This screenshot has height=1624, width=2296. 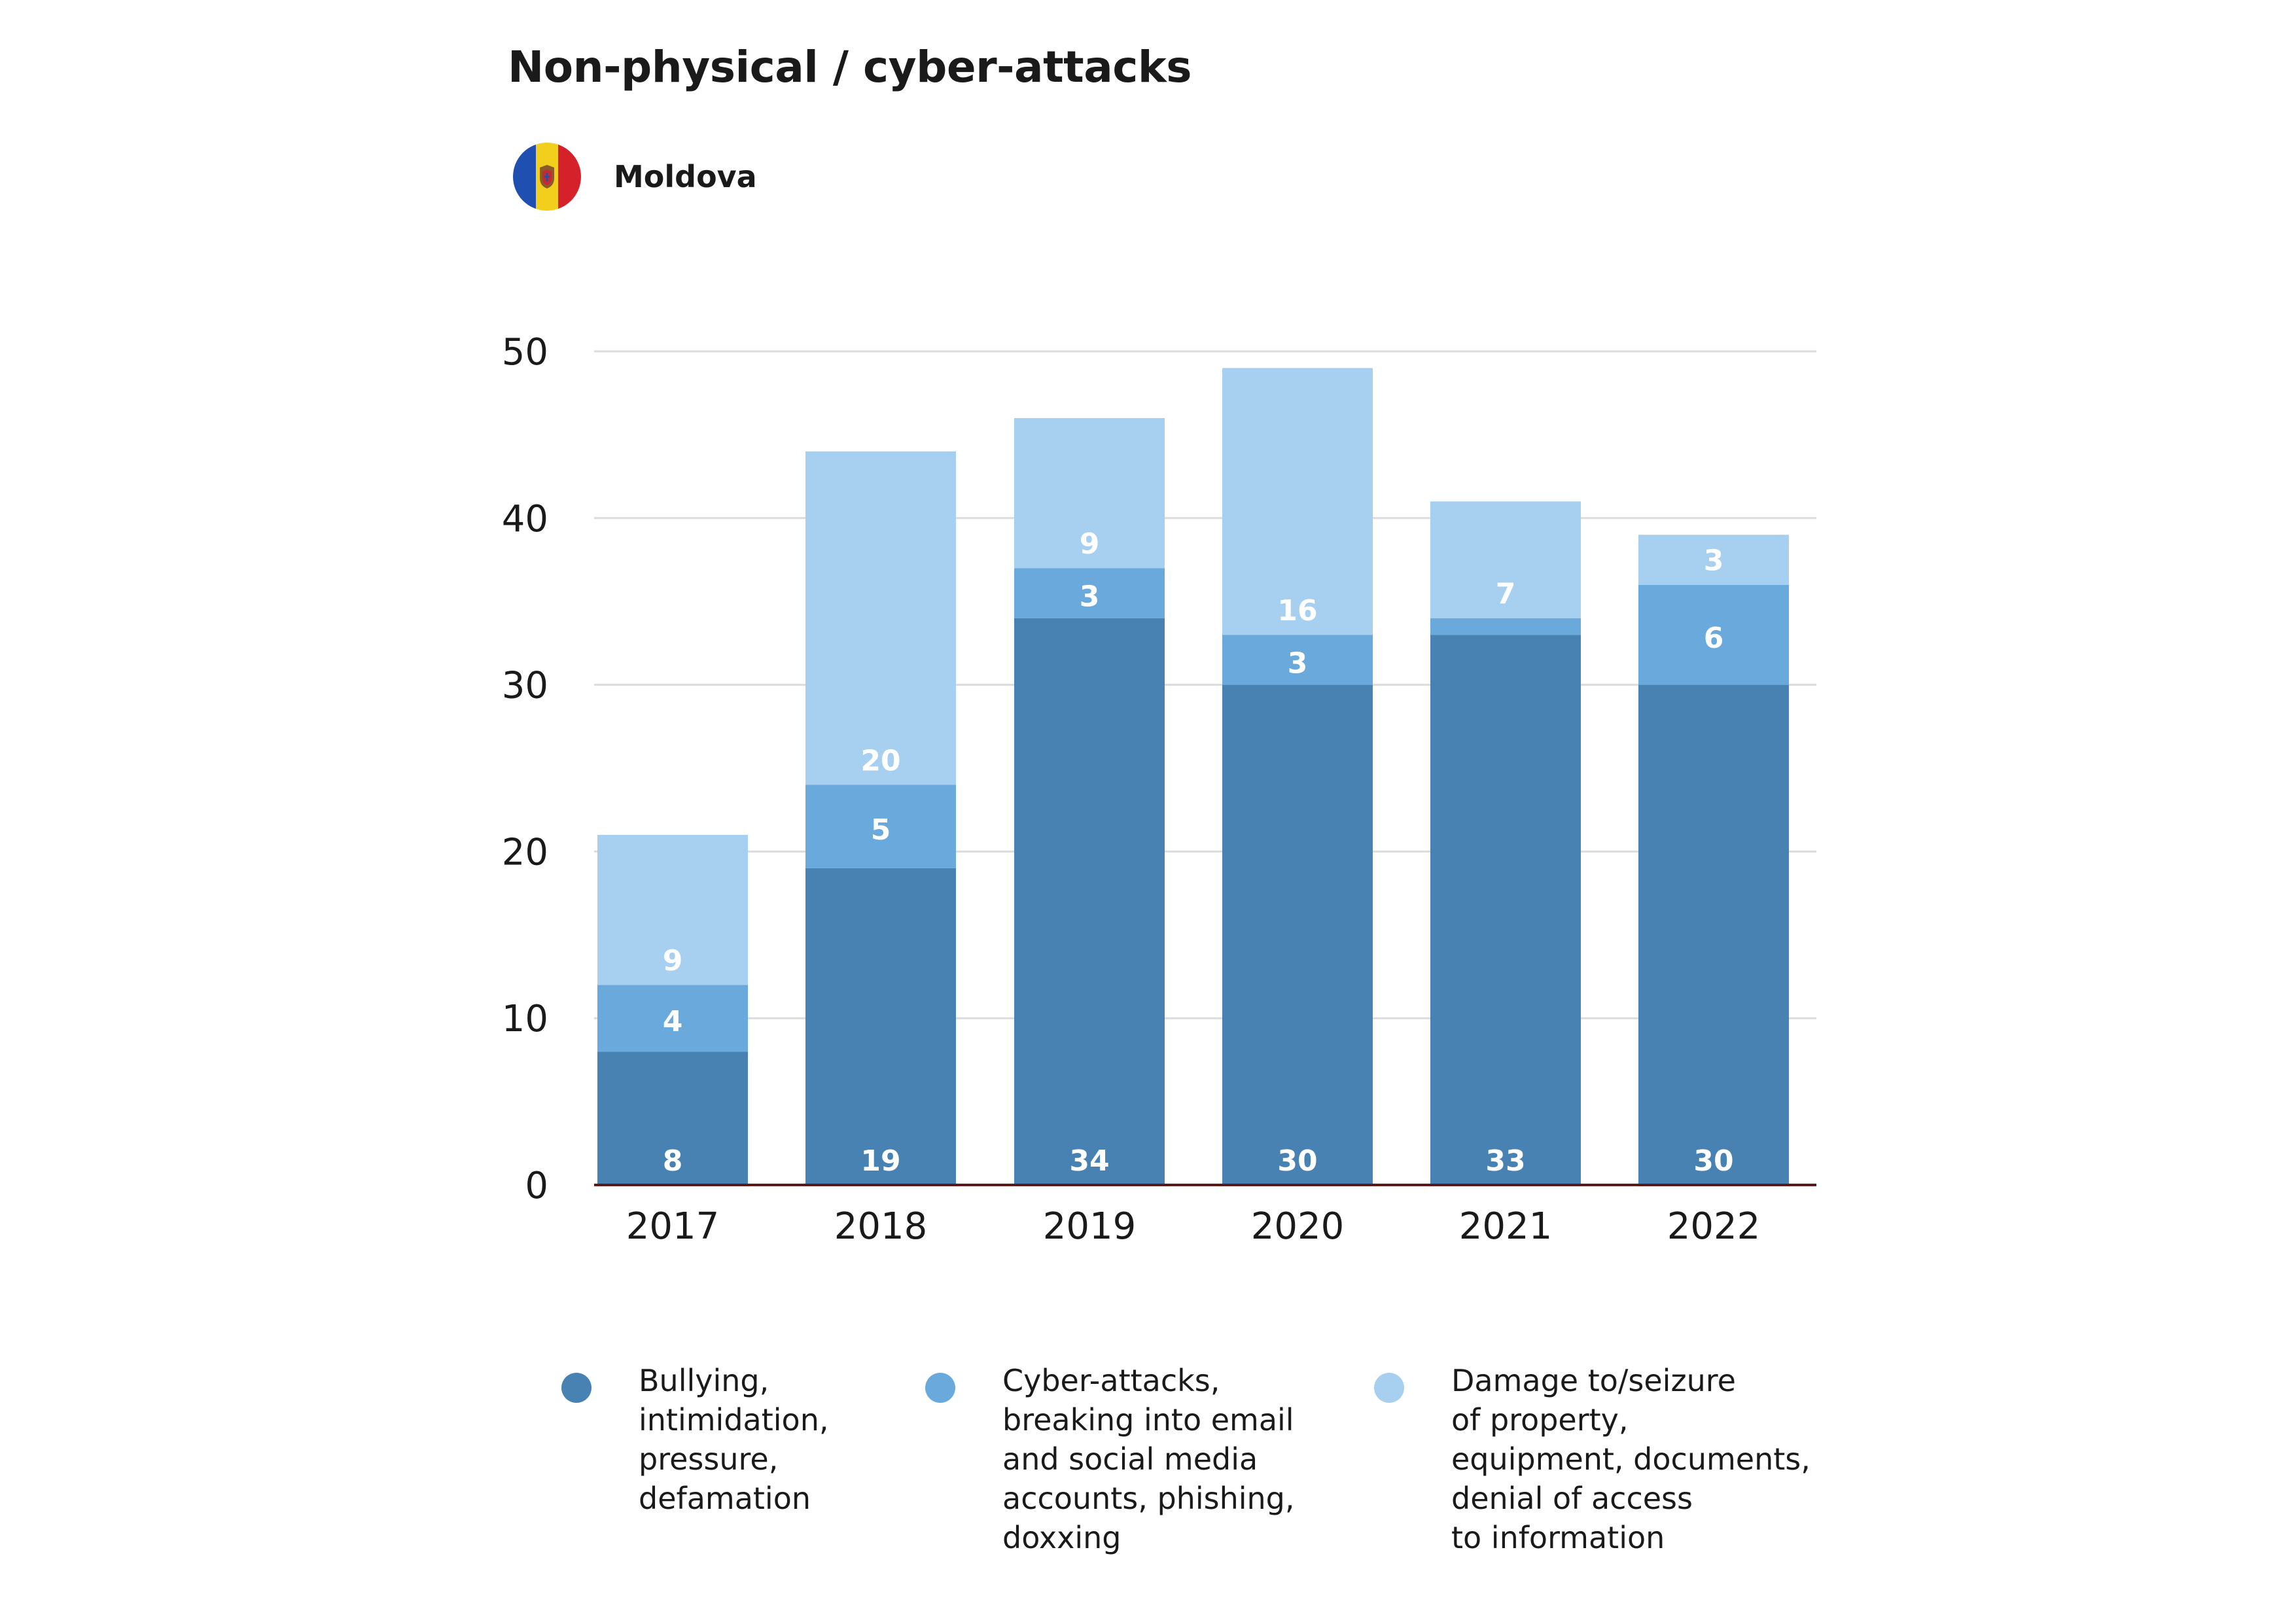 What do you see at coordinates (525, 519) in the screenshot?
I see `y-tick-label: 40` at bounding box center [525, 519].